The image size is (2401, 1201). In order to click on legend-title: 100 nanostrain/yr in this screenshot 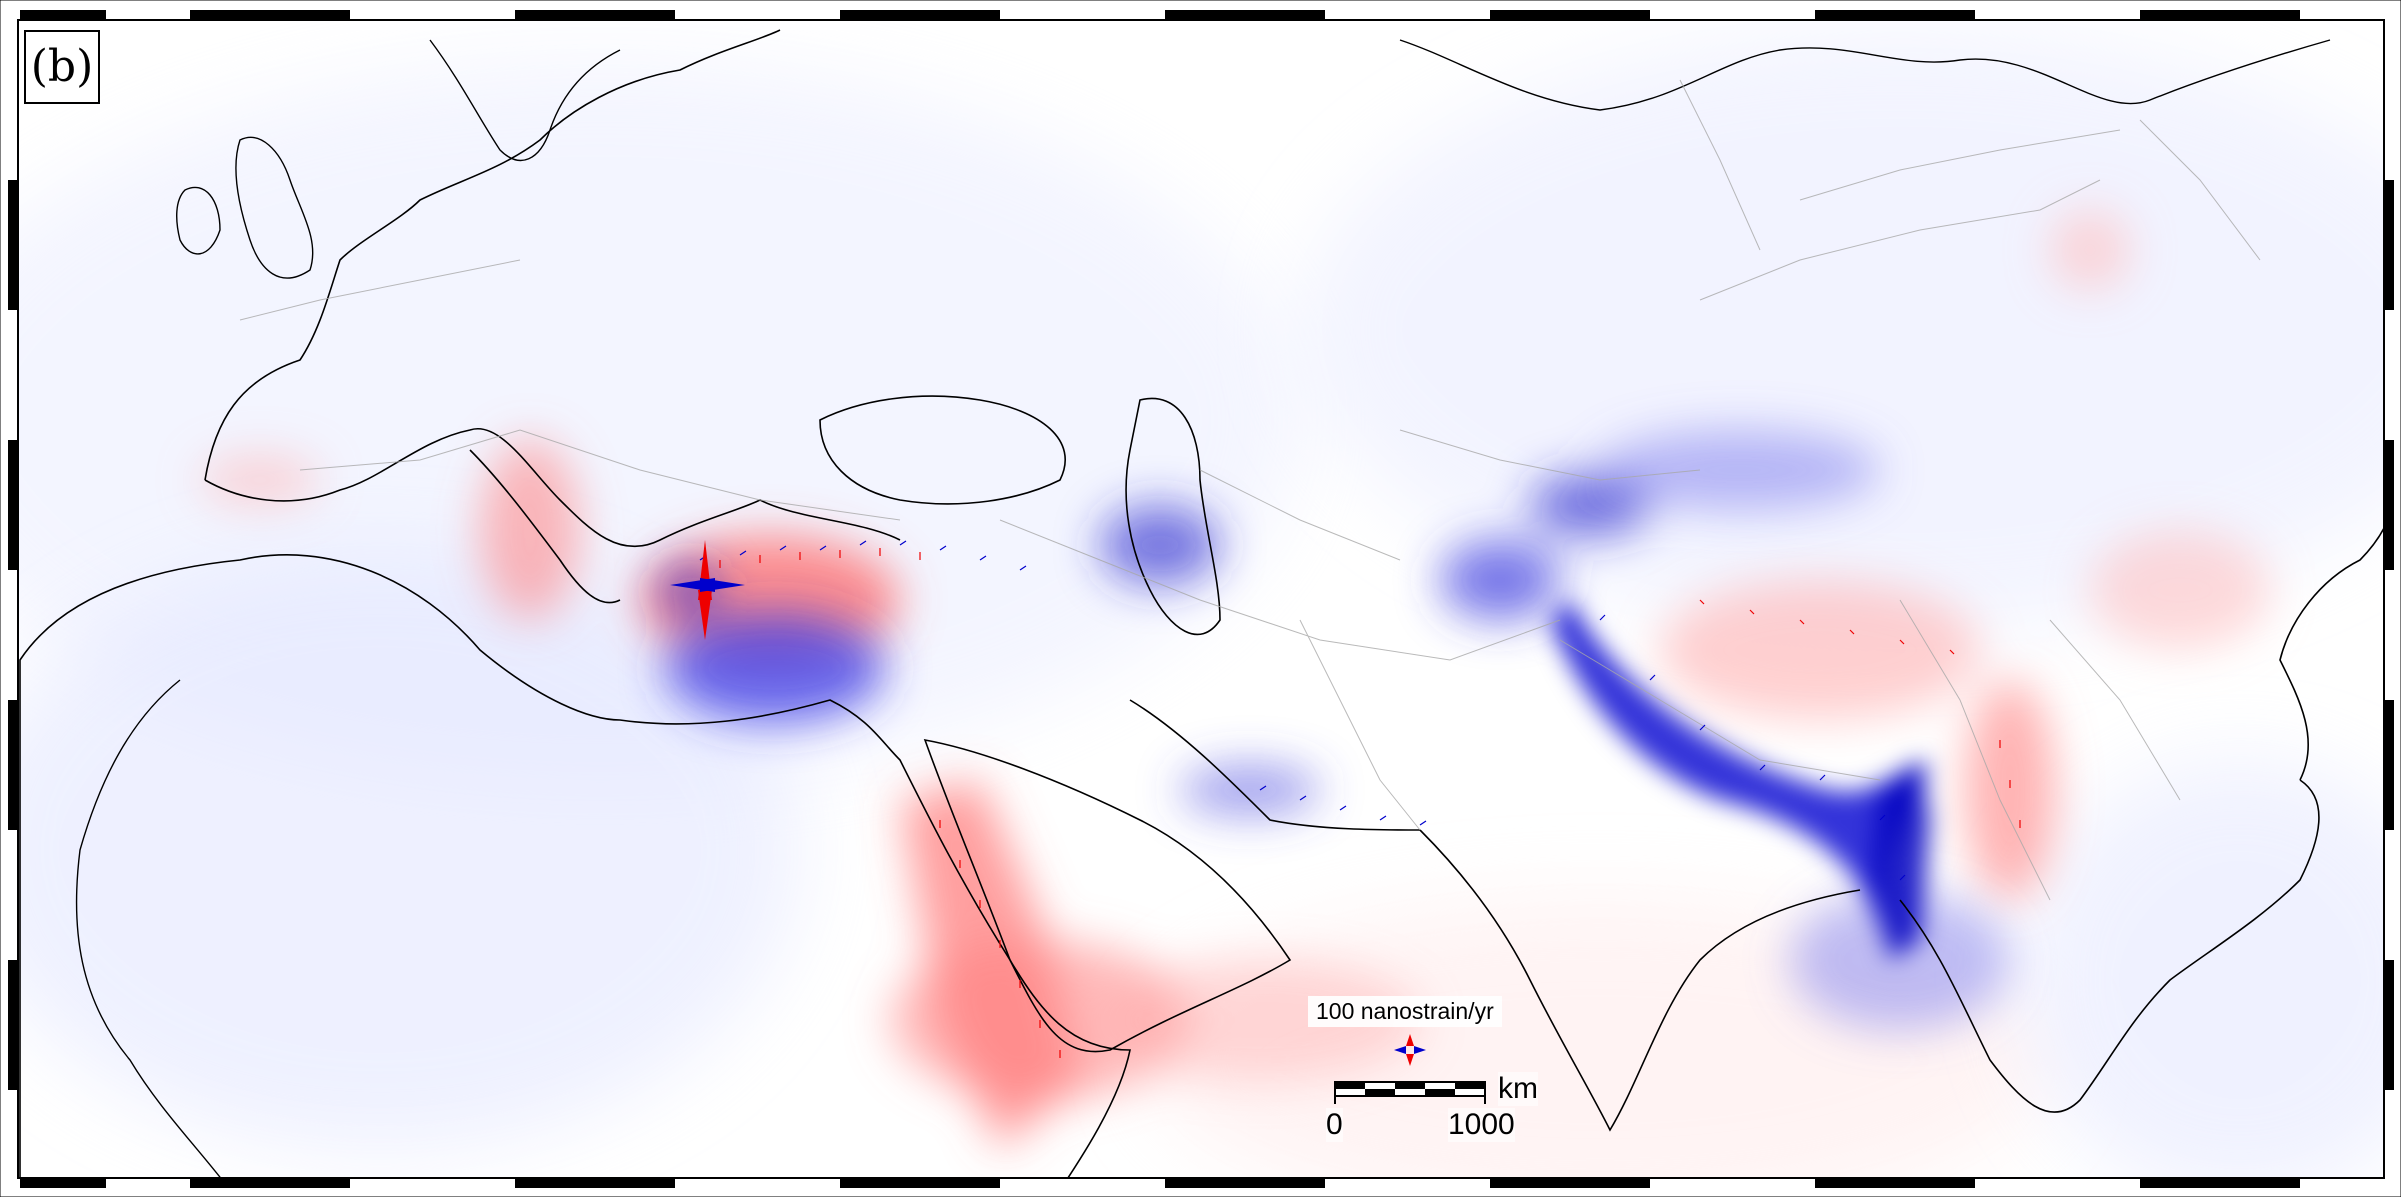, I will do `click(1405, 1011)`.